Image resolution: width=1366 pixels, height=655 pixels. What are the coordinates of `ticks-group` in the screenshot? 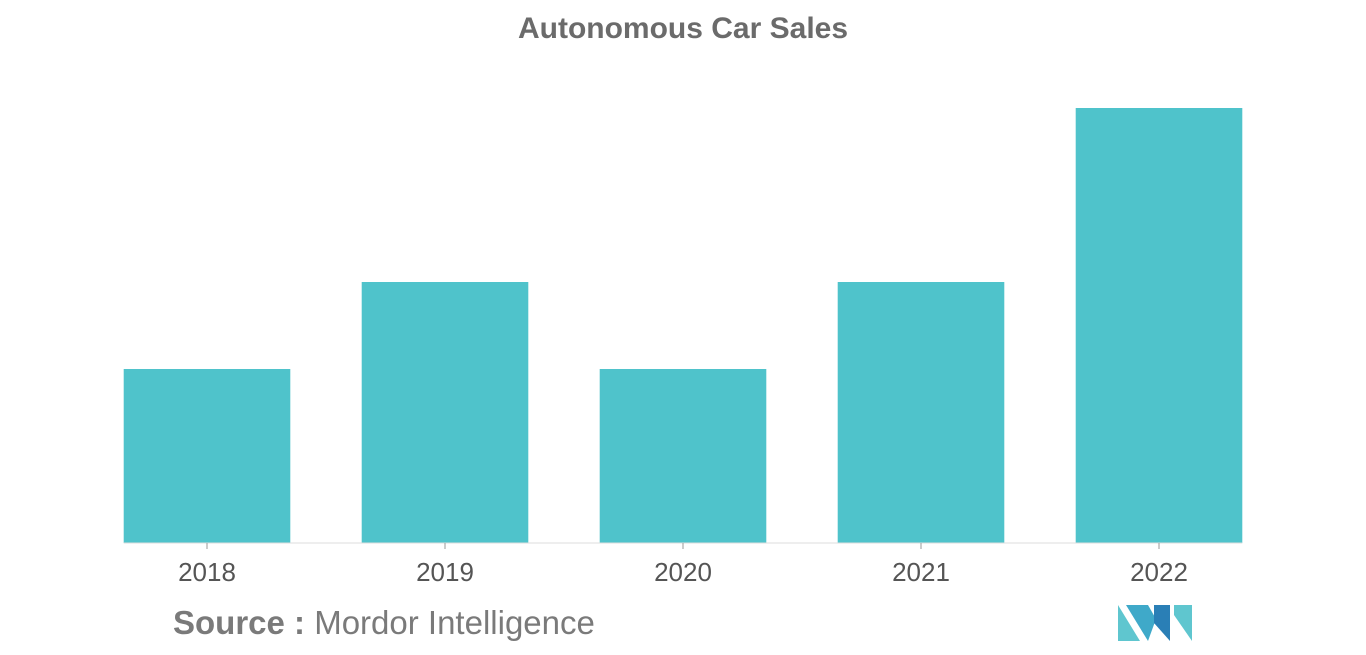 It's located at (683, 546).